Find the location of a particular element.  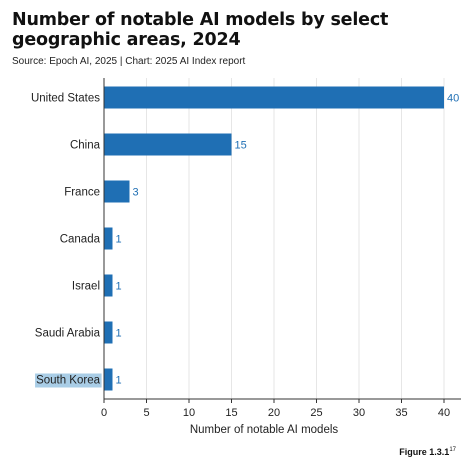

figure-footnote: 17 is located at coordinates (452, 450).